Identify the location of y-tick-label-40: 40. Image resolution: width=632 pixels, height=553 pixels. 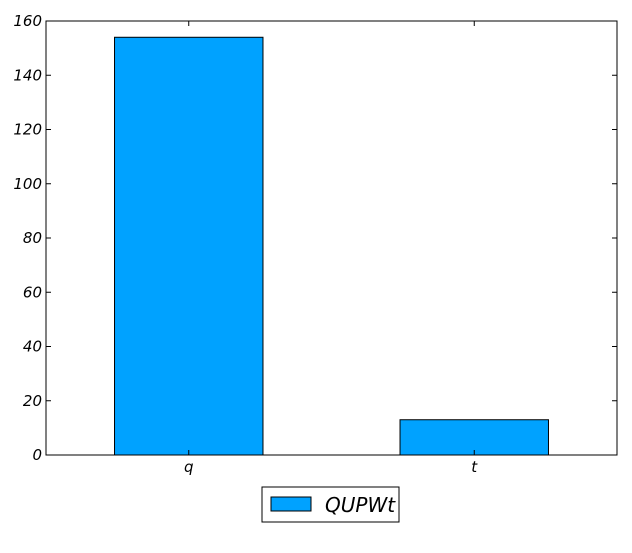
(32, 347).